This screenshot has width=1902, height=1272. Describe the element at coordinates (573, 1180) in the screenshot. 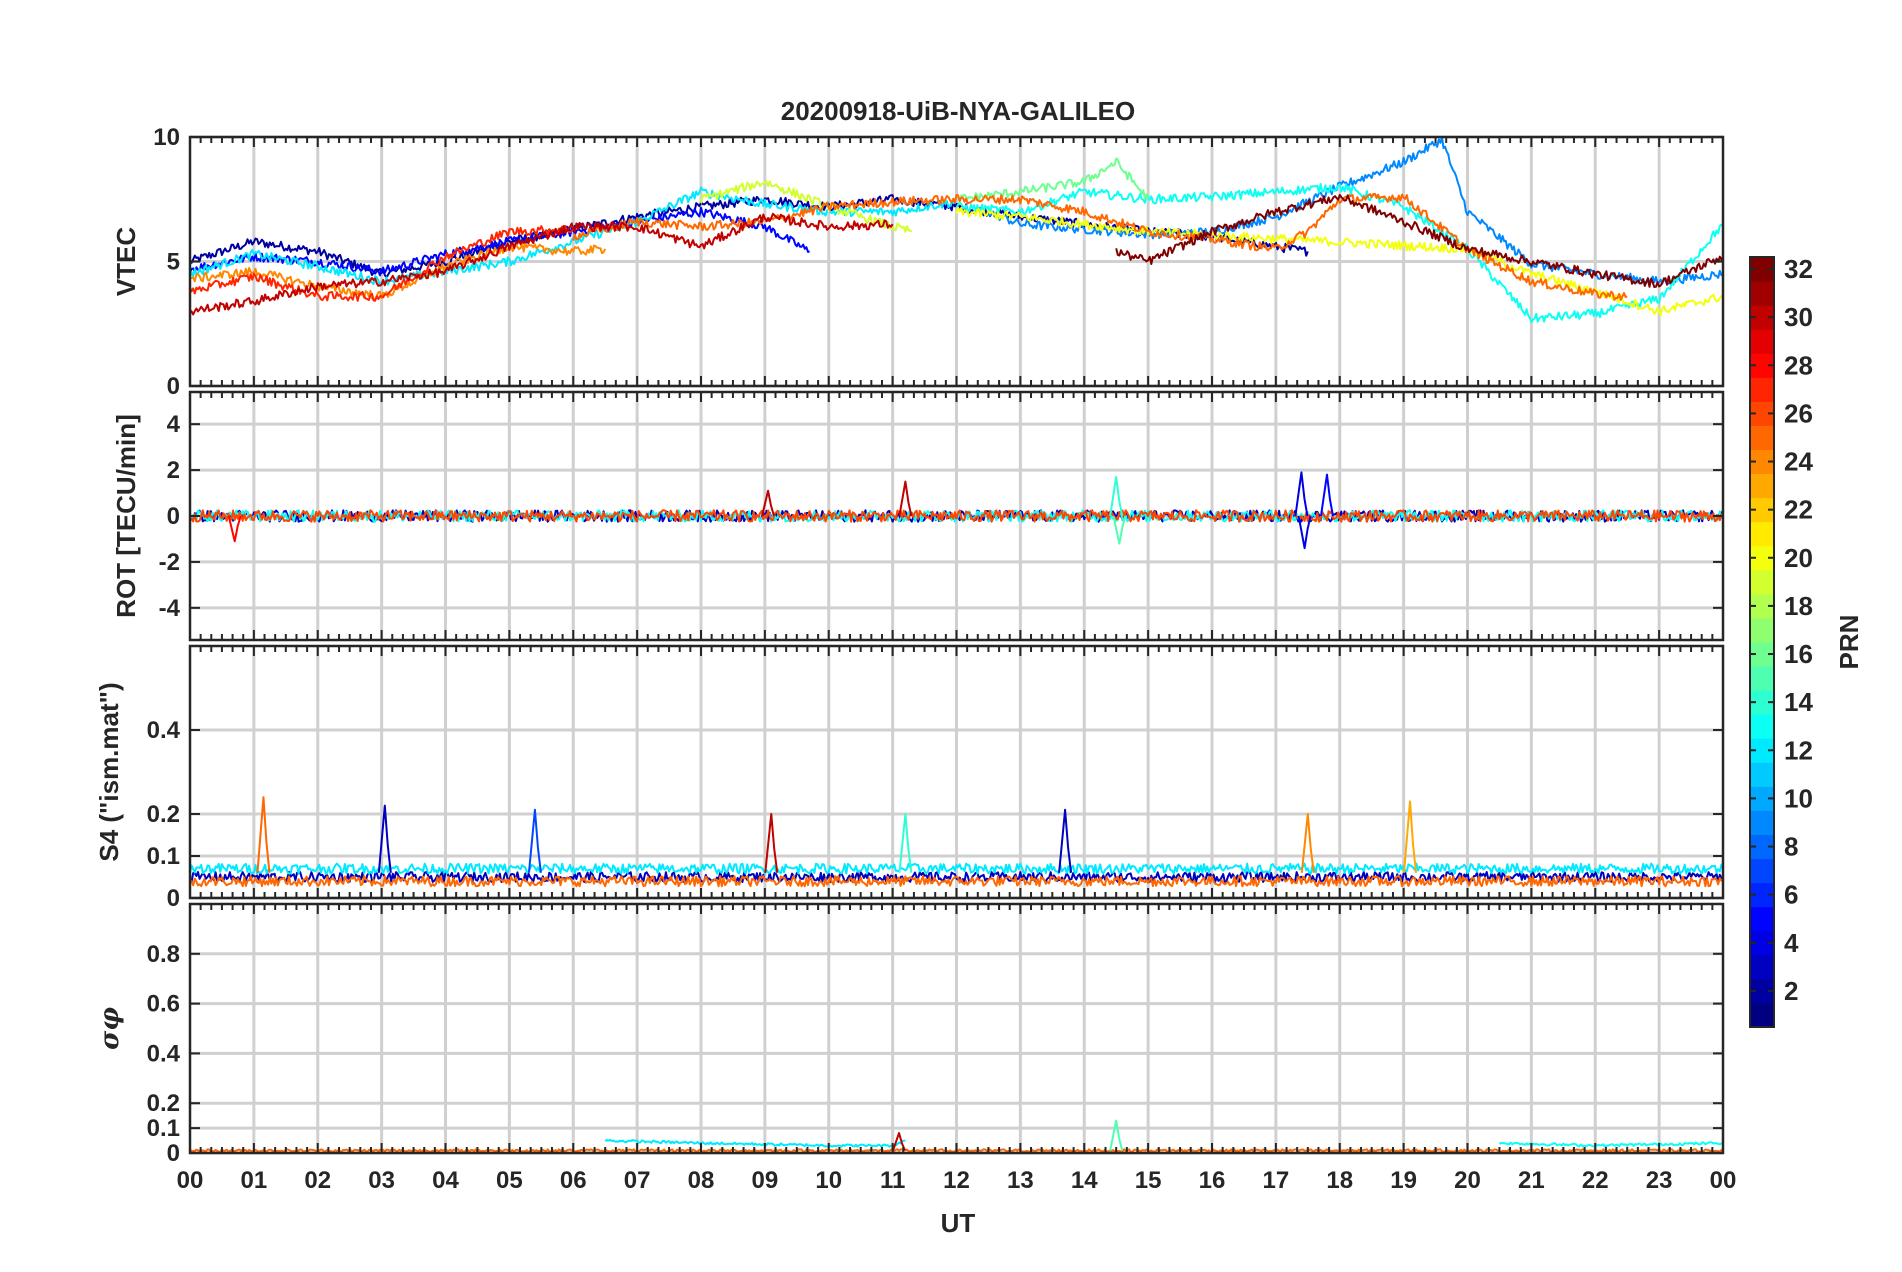

I see `x-tick-label: 06` at that location.